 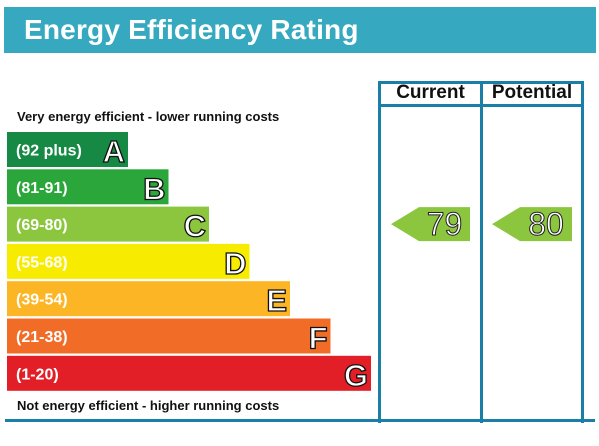 What do you see at coordinates (191, 29) in the screenshot?
I see `chart-title: Energy Efficiency Rating` at bounding box center [191, 29].